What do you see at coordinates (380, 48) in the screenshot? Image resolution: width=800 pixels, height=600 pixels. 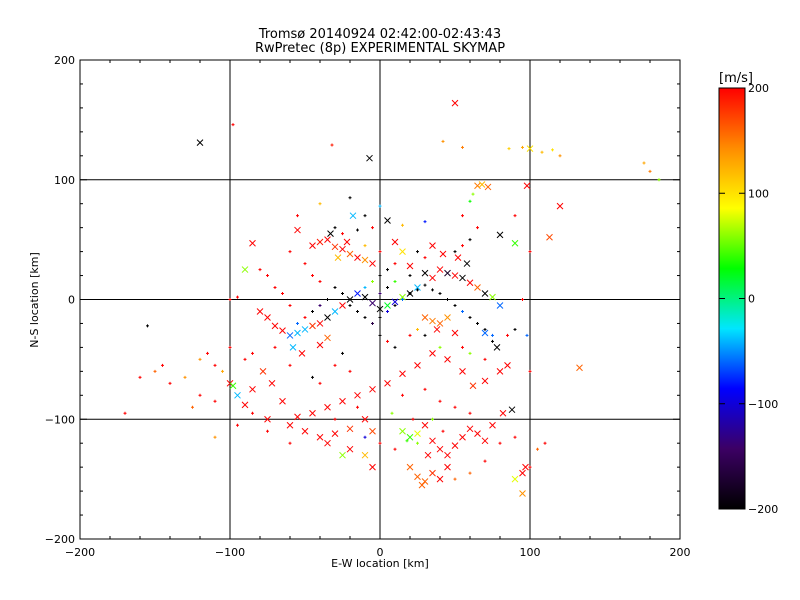 I see `chart-subtitle: RwPretec (8p) EXPERIMENTAL SKYMAP` at bounding box center [380, 48].